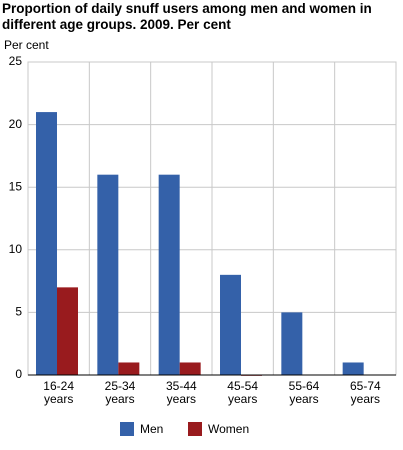 This screenshot has width=403, height=450. What do you see at coordinates (18, 374) in the screenshot?
I see `y-tick-label: 0` at bounding box center [18, 374].